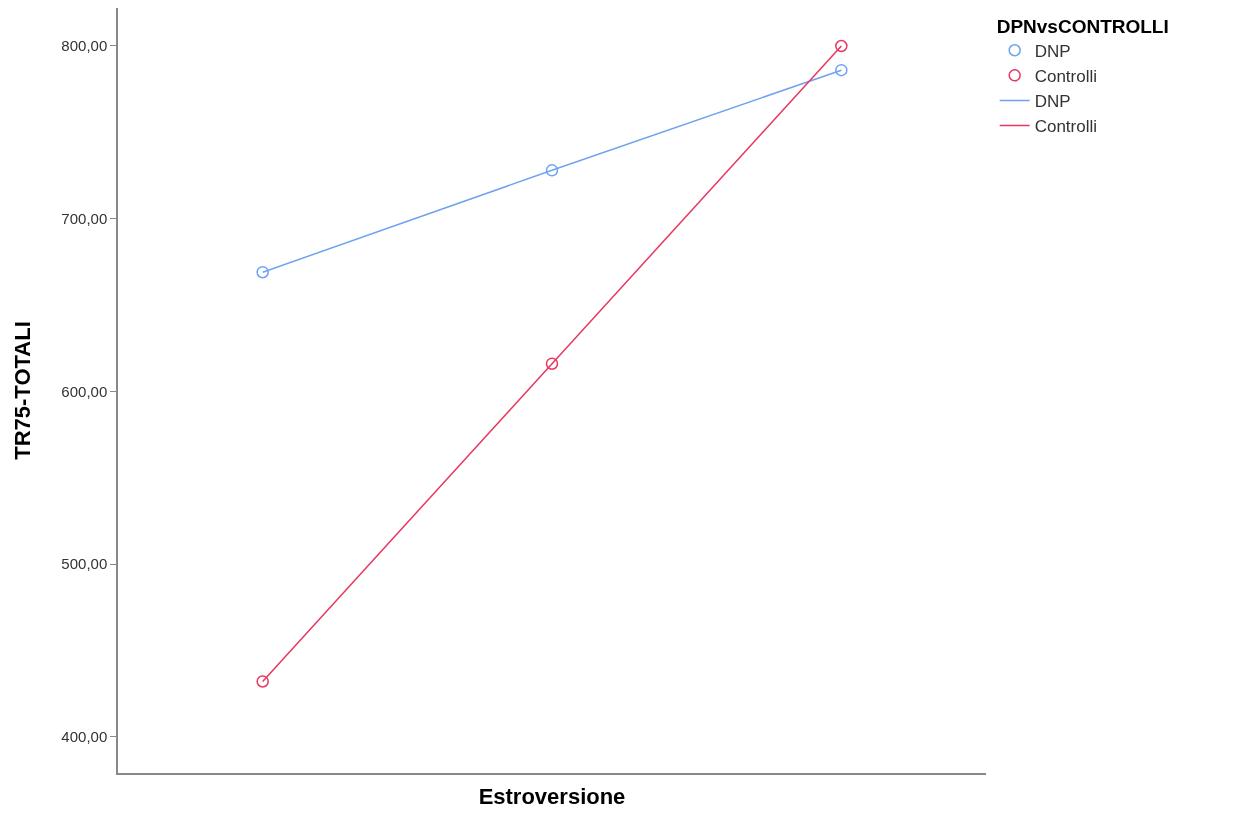 The width and height of the screenshot is (1241, 823). What do you see at coordinates (552, 797) in the screenshot?
I see `x-axis-title: Estroversione` at bounding box center [552, 797].